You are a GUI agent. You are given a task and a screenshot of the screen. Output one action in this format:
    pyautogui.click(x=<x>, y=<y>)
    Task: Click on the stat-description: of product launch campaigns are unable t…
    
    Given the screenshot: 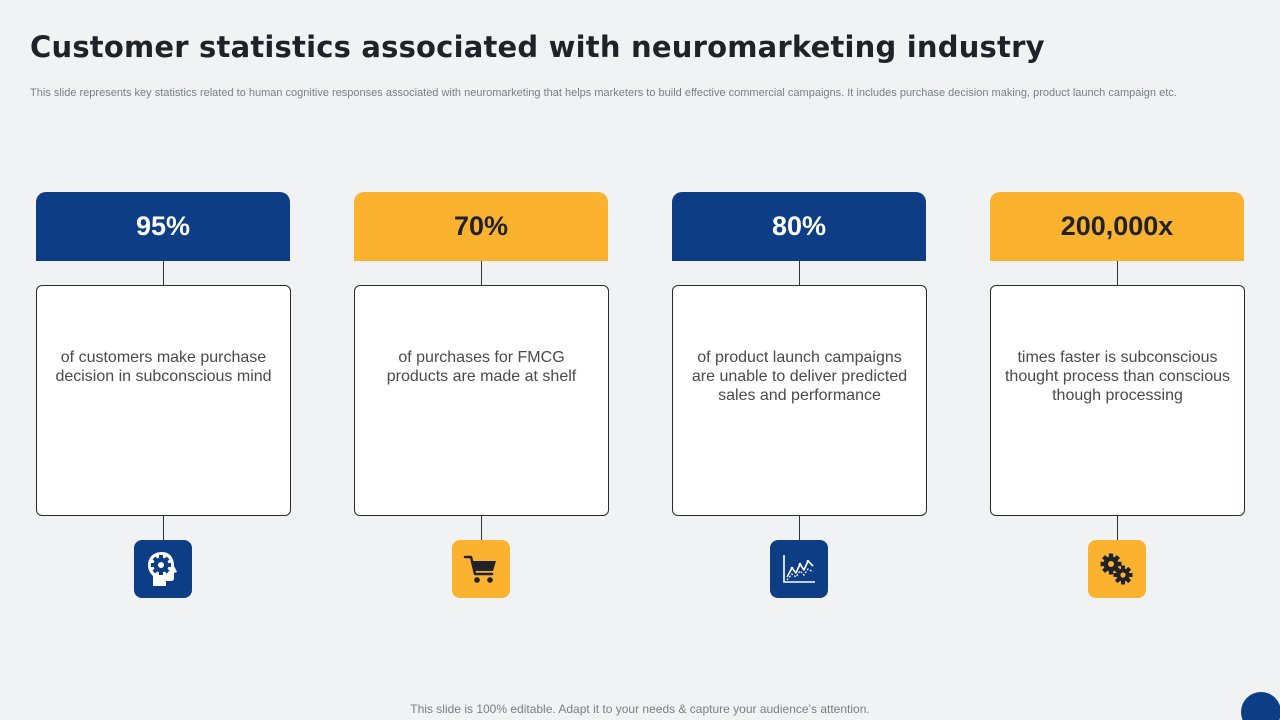 What is the action you would take?
    pyautogui.click(x=799, y=376)
    